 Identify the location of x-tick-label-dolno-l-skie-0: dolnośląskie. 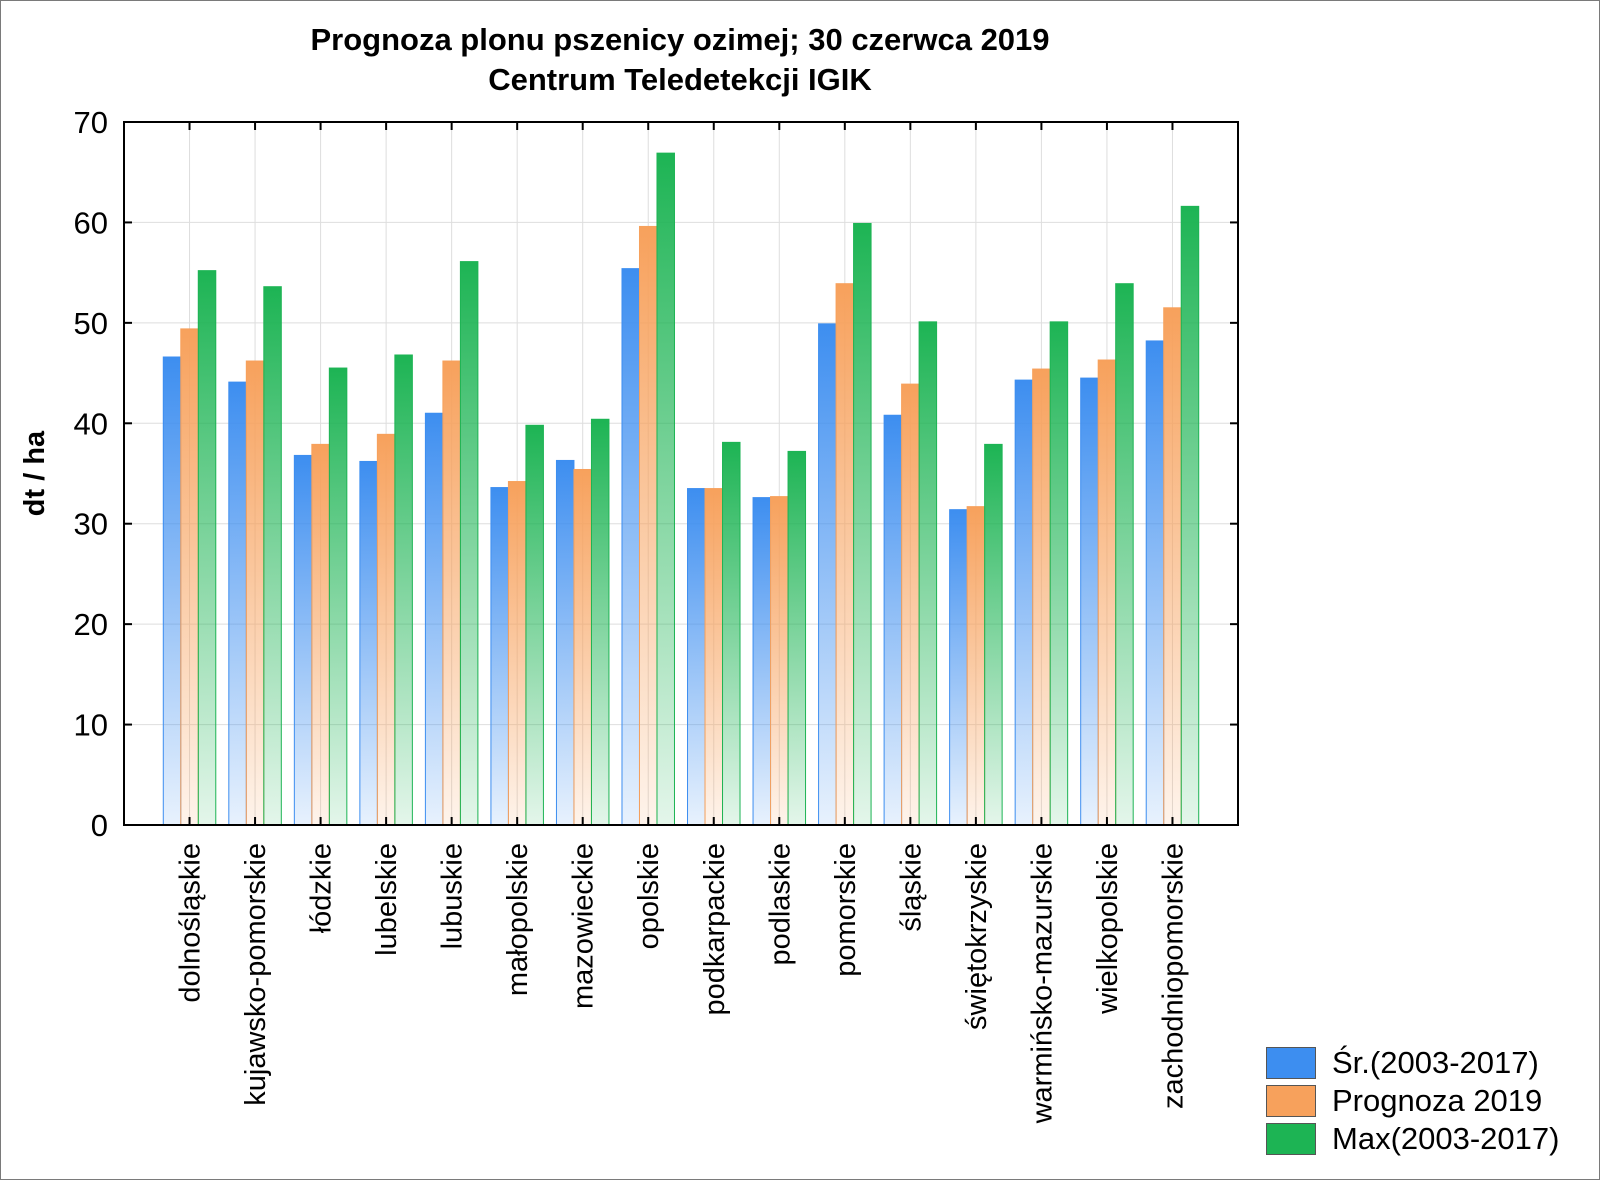
(191, 923).